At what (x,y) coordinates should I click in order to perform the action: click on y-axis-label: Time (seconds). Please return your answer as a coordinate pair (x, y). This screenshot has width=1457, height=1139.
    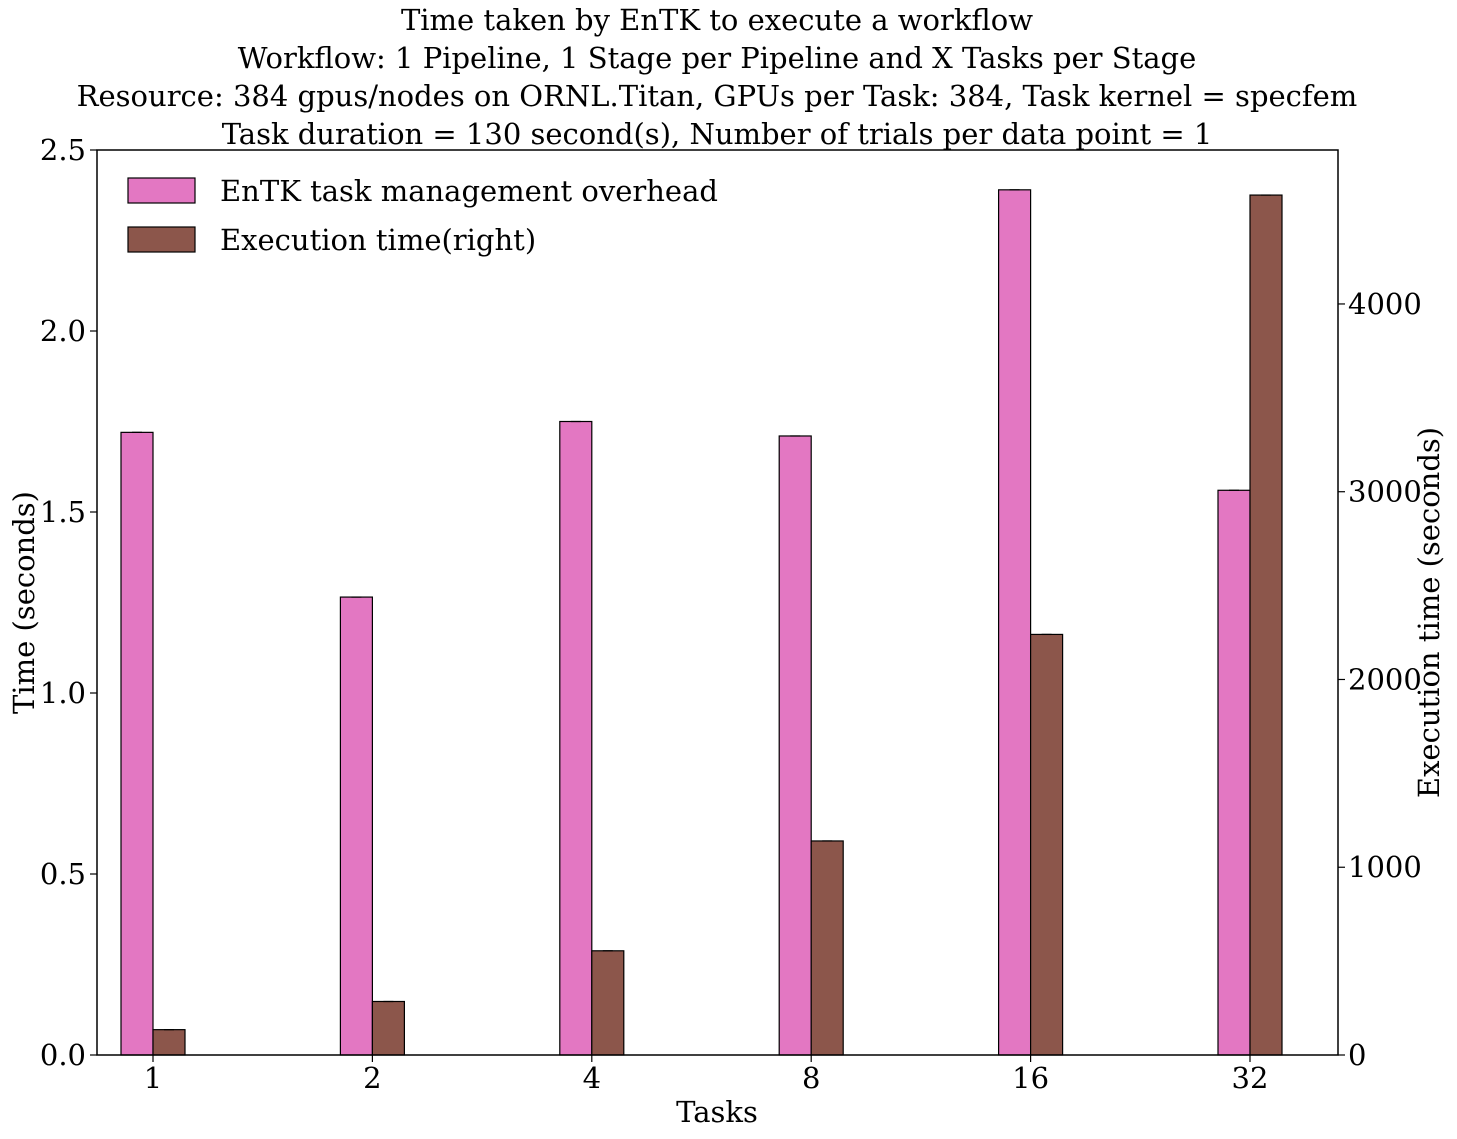
    Looking at the image, I should click on (24, 602).